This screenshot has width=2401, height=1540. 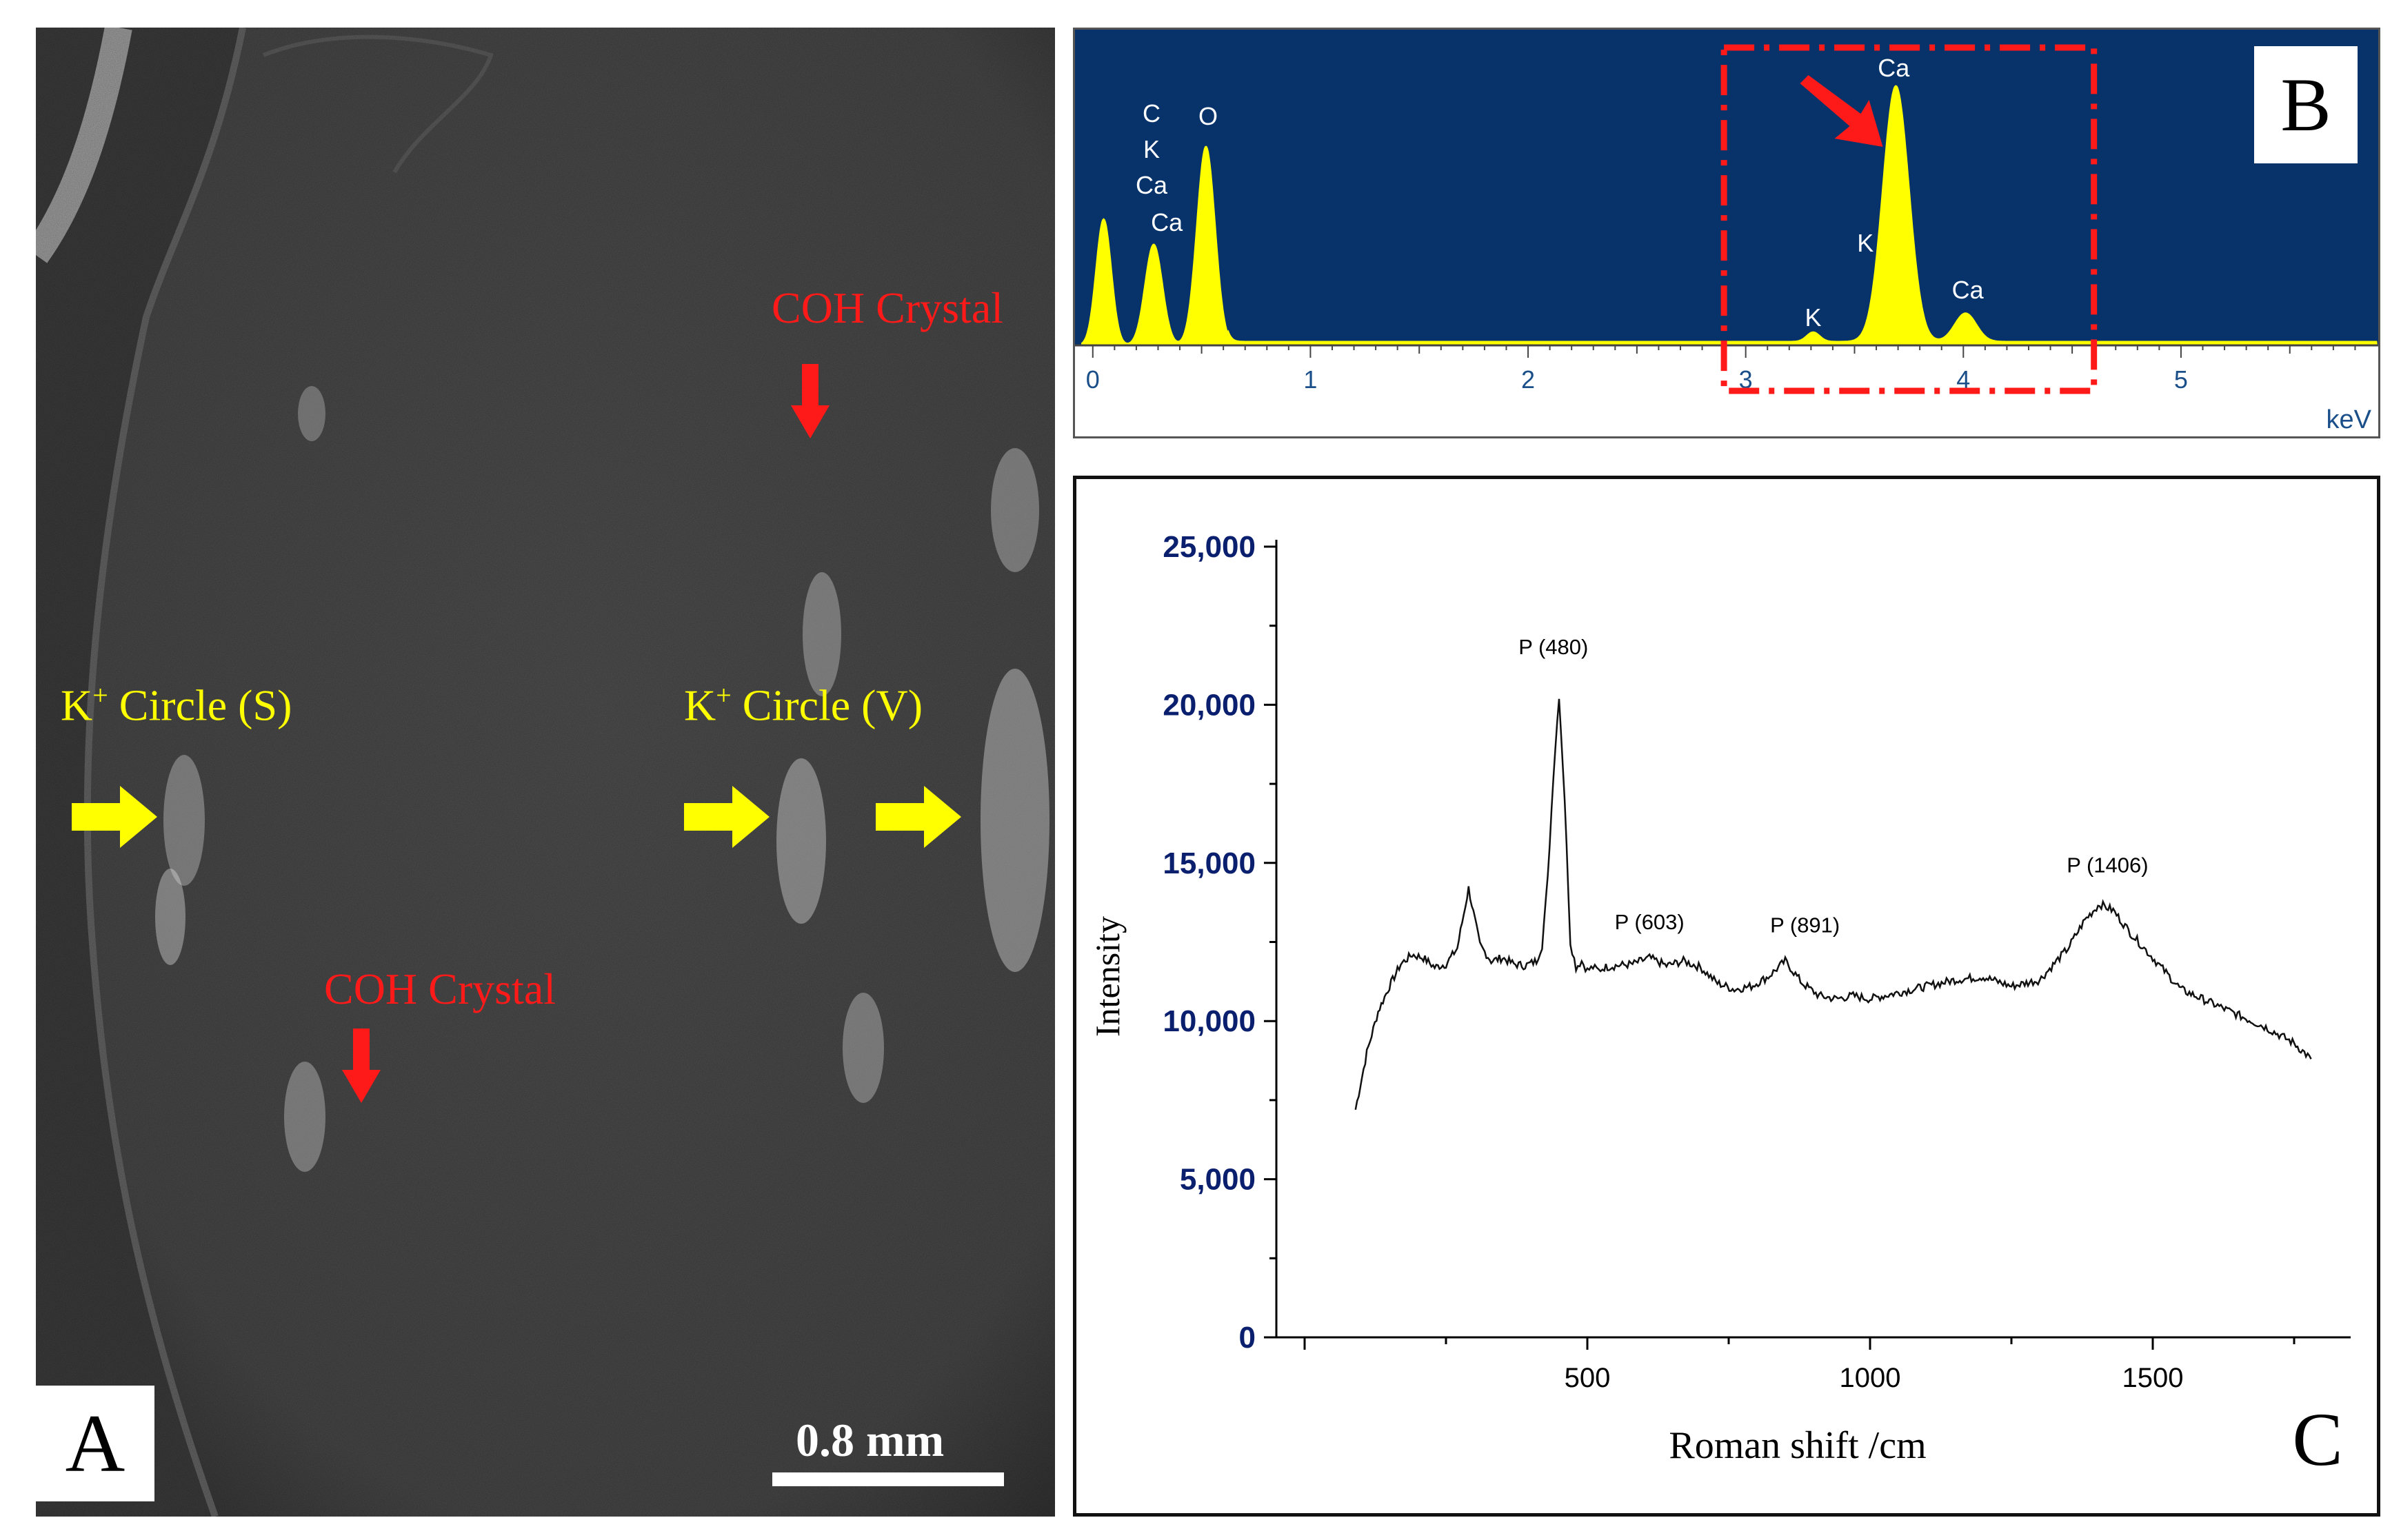 What do you see at coordinates (2317, 1439) in the screenshot?
I see `panel-letter-c: C` at bounding box center [2317, 1439].